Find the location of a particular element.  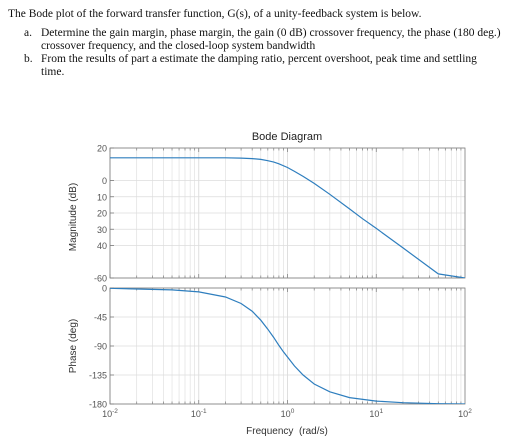

xtick-exponent: -2 is located at coordinates (115, 411).